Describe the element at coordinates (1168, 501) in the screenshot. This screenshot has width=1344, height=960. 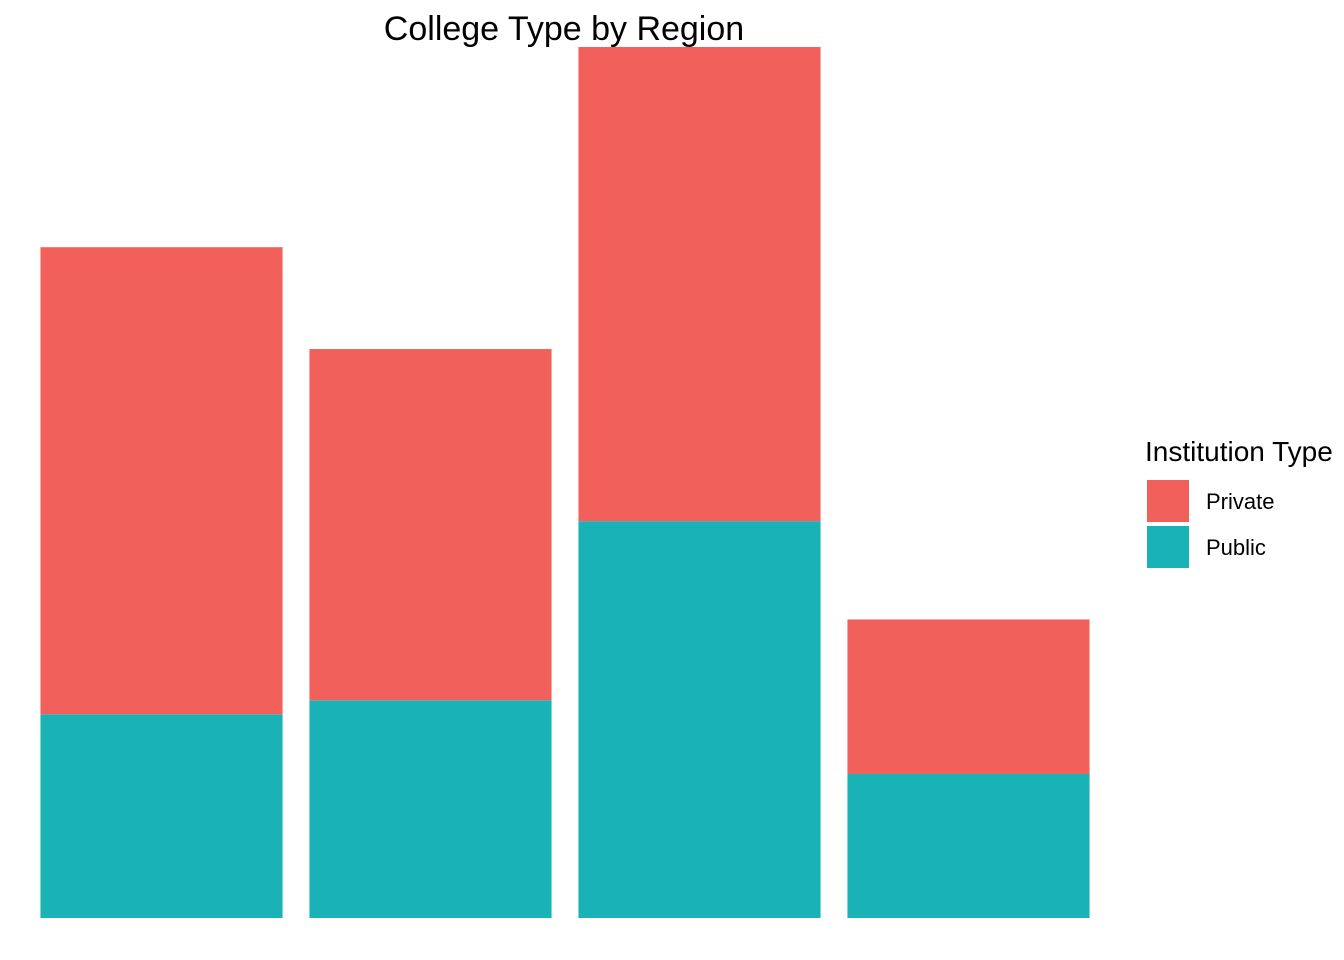
I see `legend-key-private` at that location.